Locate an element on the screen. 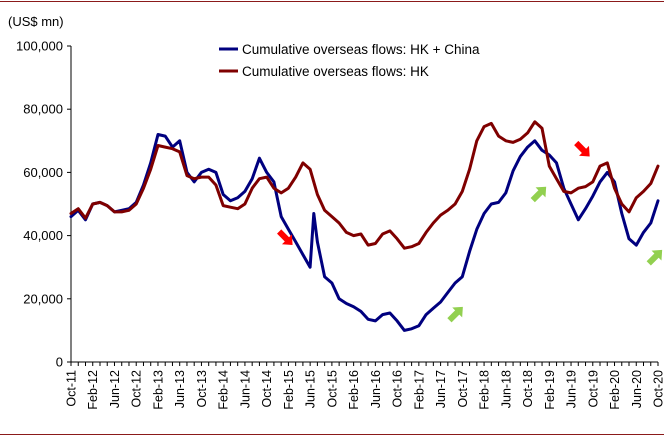  x-tick-label: Feb-17 is located at coordinates (419, 390).